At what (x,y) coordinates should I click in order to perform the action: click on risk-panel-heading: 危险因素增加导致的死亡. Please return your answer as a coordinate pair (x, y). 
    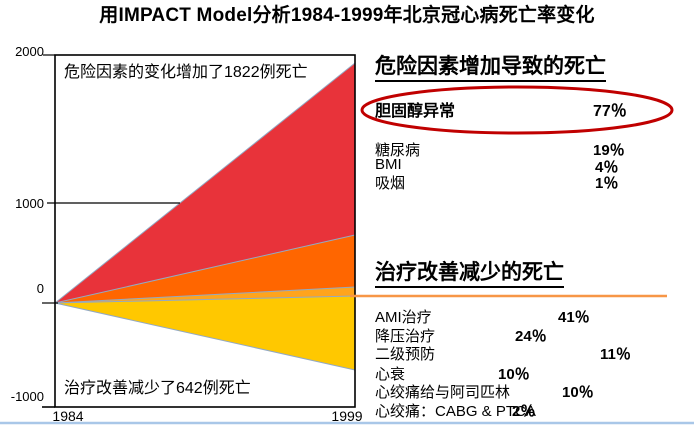
    Looking at the image, I should click on (490, 68).